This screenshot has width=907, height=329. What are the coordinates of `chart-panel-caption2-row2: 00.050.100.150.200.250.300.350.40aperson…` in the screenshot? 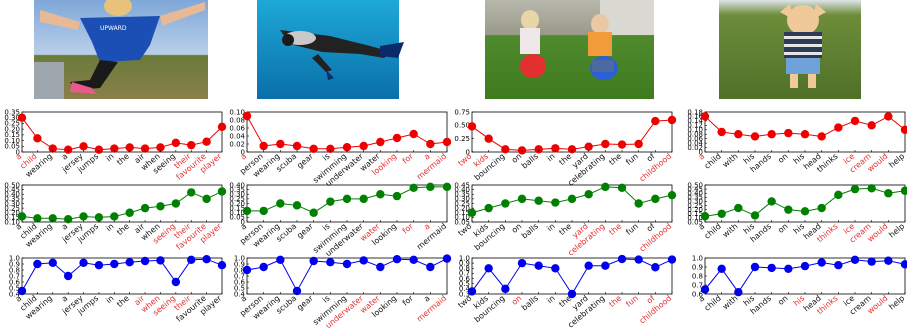 It's located at (340, 219).